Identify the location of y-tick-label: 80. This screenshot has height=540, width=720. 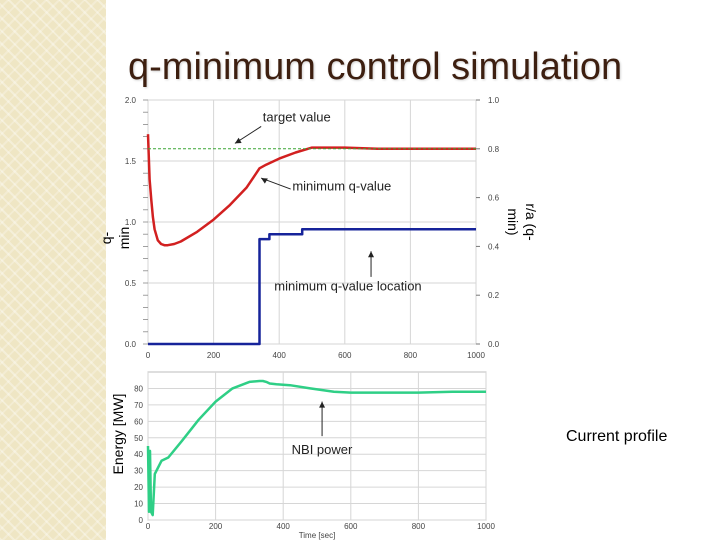
(138, 388).